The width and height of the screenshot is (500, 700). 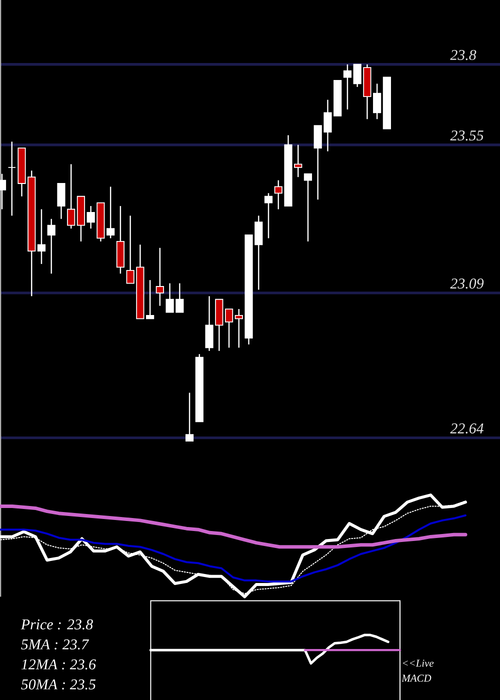 I want to click on y-tick-label: 23.55, so click(x=467, y=135).